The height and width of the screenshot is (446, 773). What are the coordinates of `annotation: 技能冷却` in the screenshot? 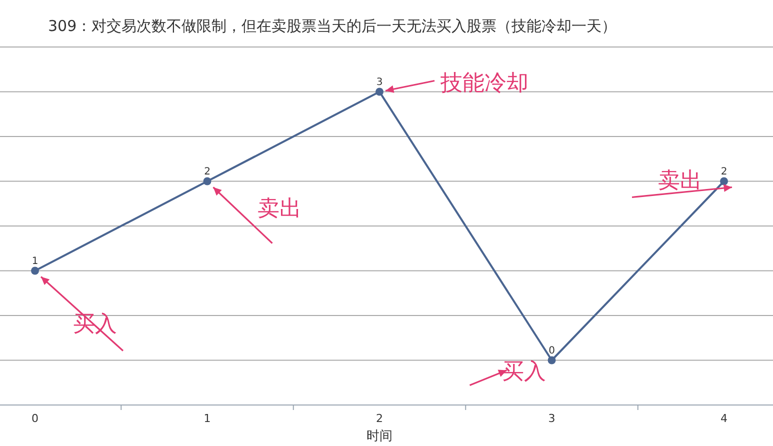 It's located at (484, 83).